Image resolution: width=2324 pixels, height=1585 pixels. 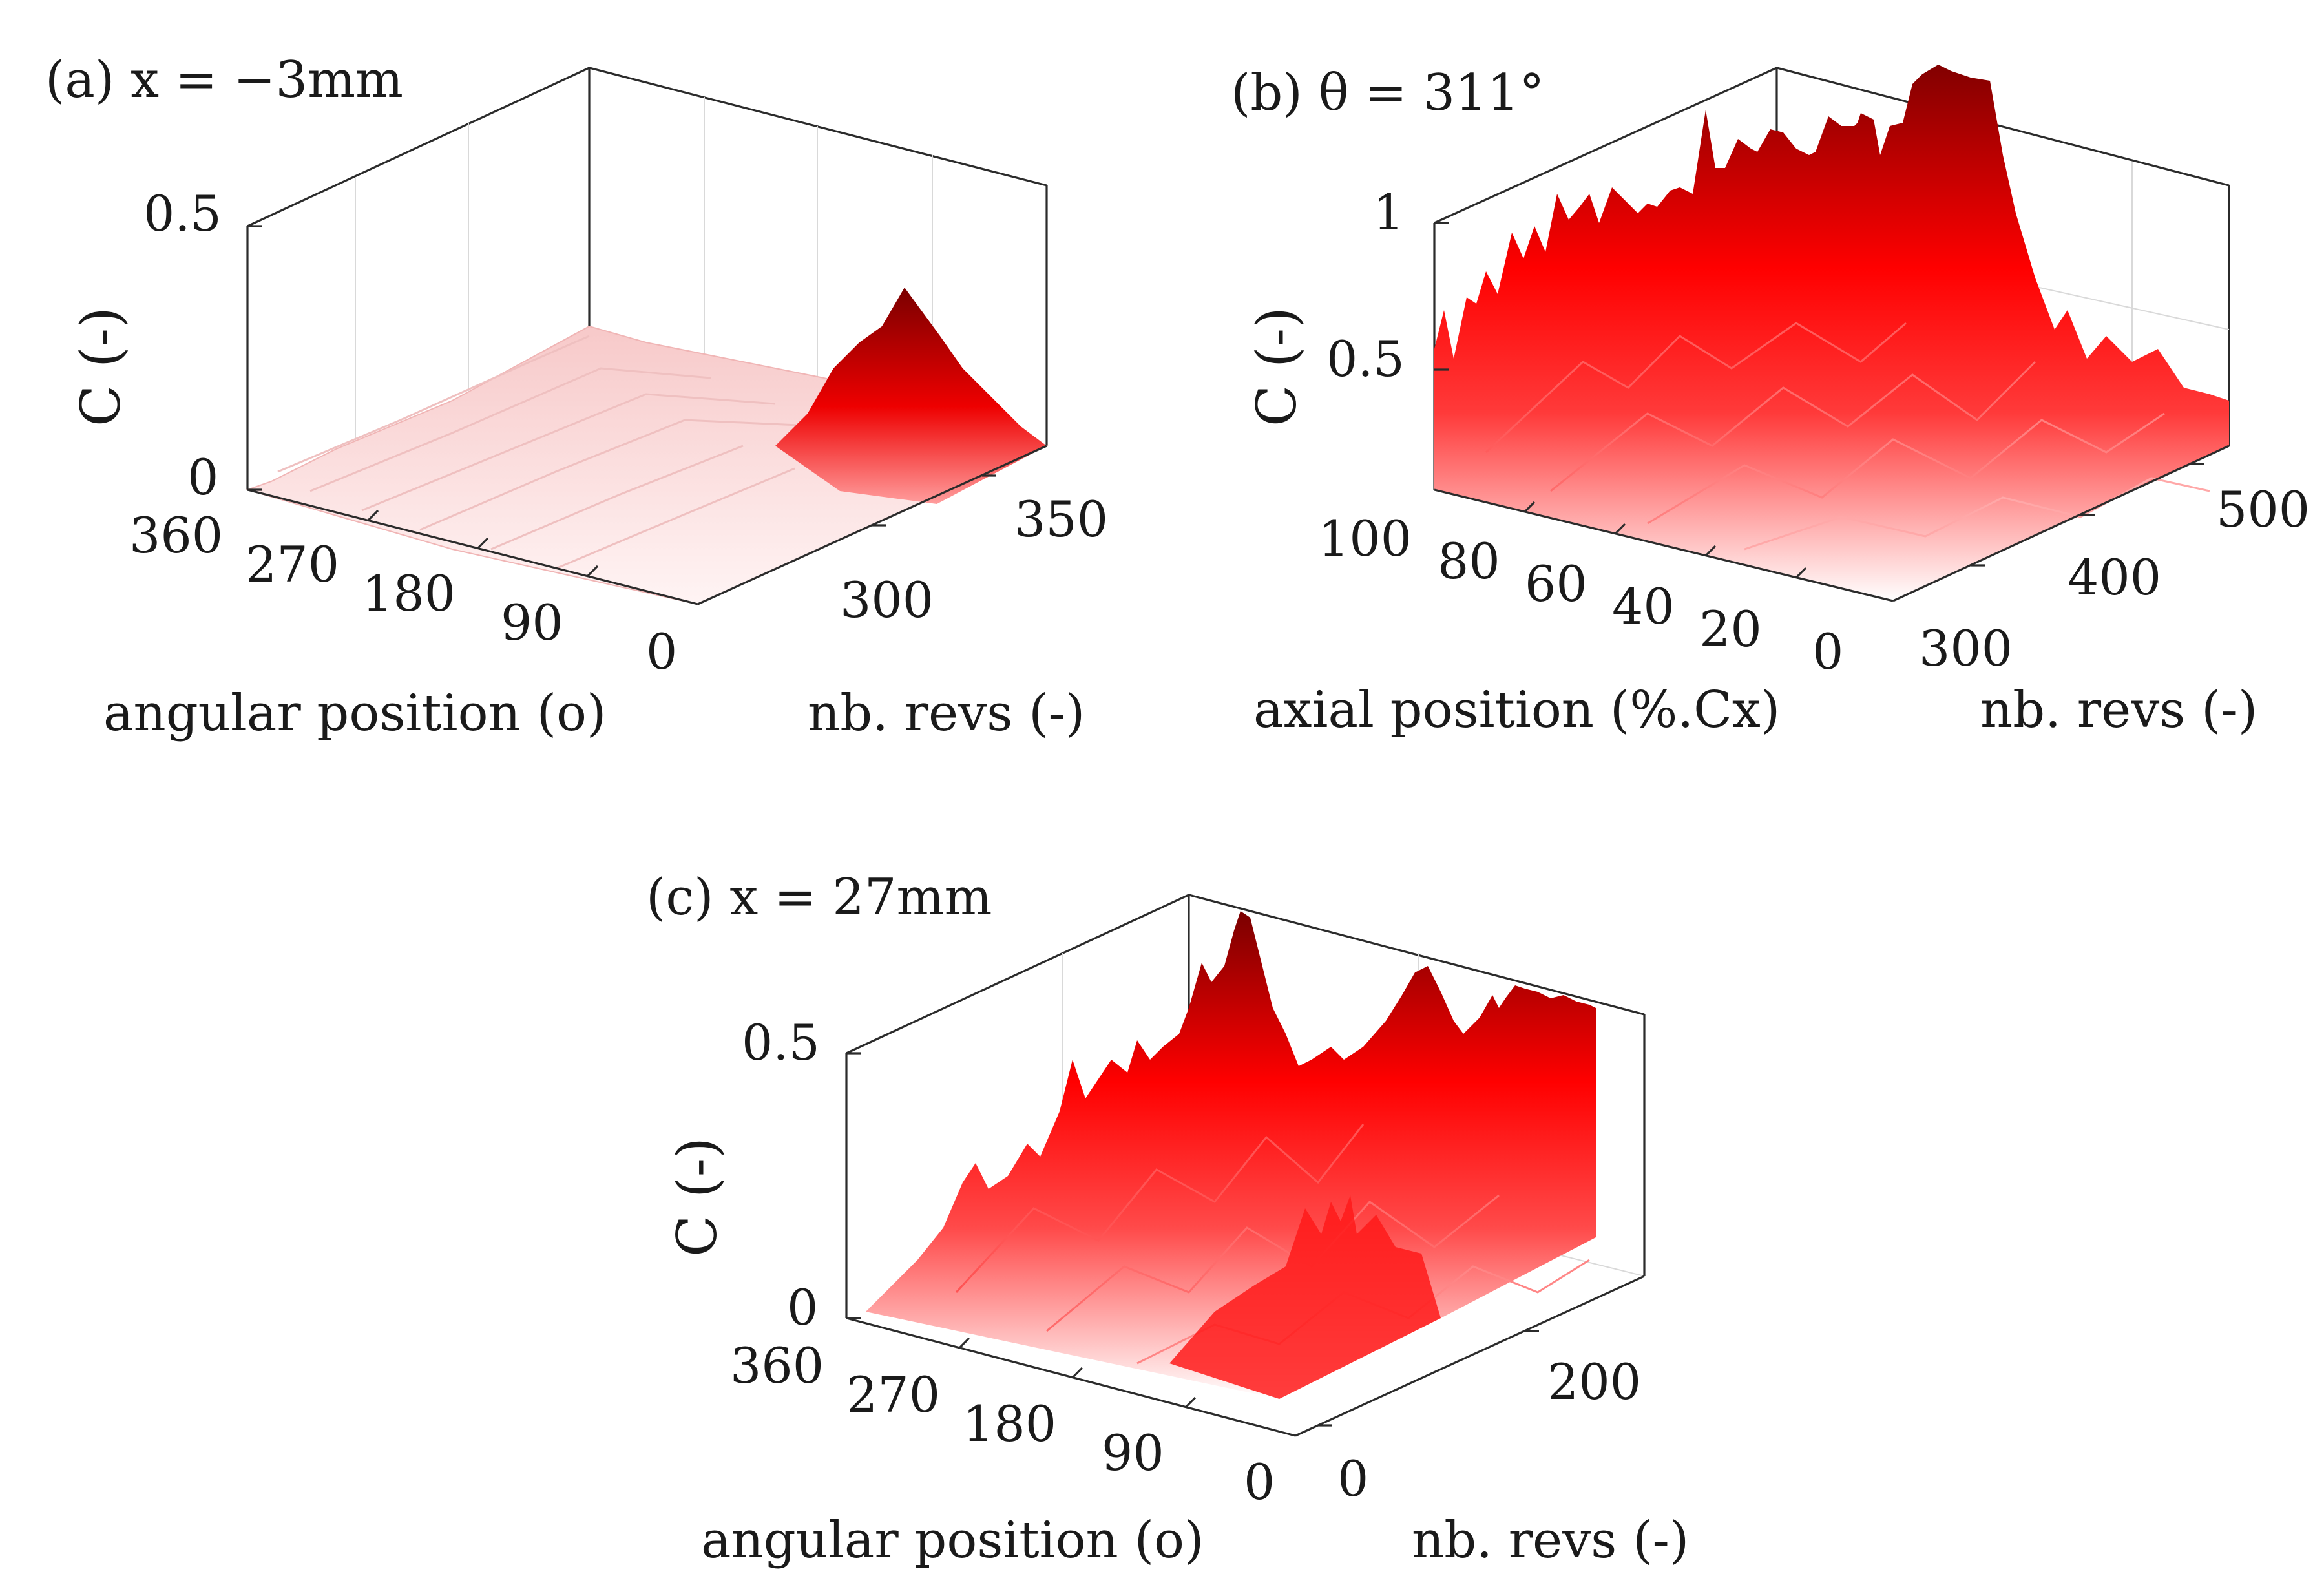 I want to click on panel-b-xtick-40: 40, so click(x=1643, y=607).